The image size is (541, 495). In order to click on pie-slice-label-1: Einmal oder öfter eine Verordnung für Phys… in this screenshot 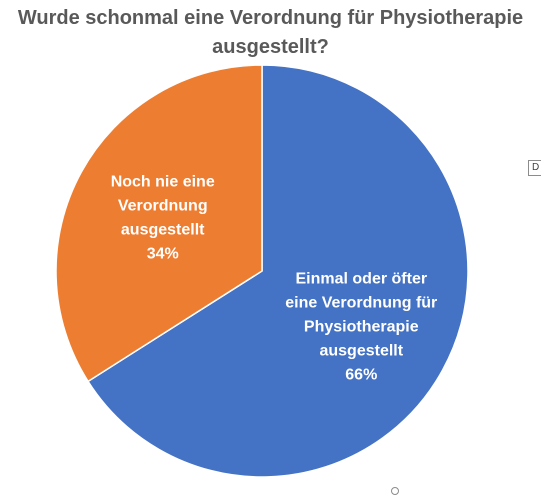, I will do `click(361, 327)`.